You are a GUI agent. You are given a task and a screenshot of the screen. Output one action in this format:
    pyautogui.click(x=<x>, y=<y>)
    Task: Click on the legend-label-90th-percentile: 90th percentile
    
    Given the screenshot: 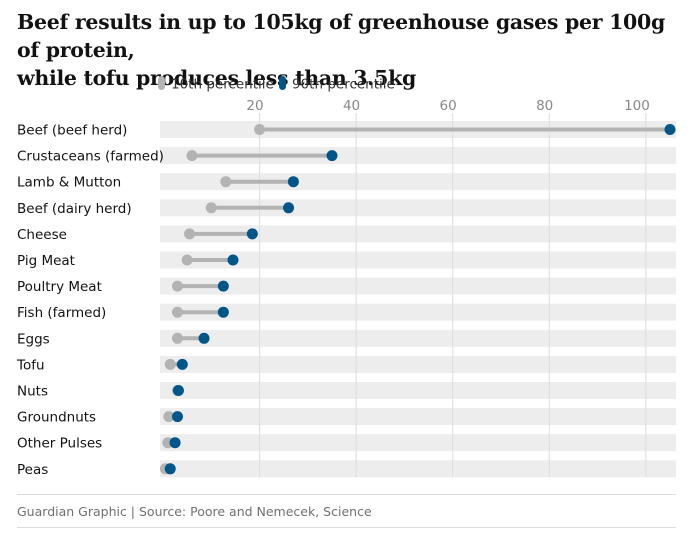 What is the action you would take?
    pyautogui.click(x=343, y=85)
    